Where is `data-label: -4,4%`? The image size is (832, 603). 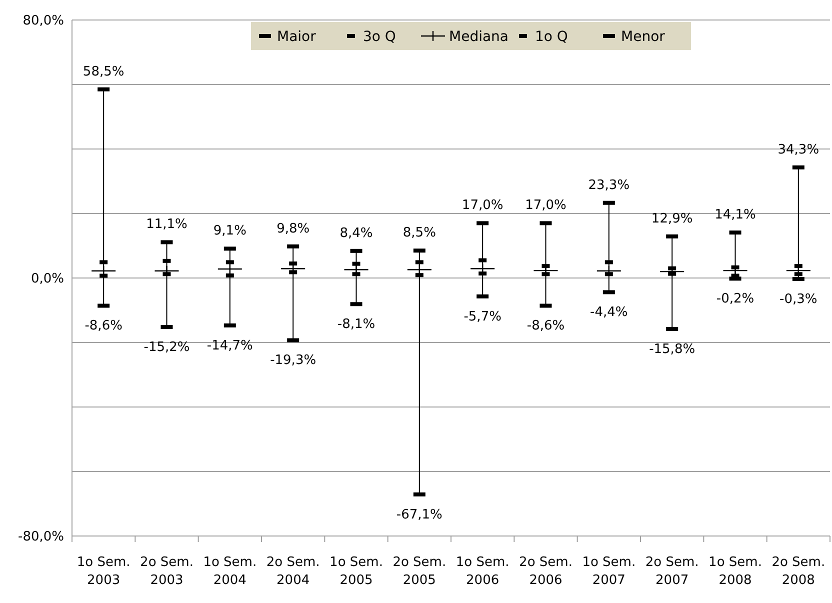 data-label: -4,4% is located at coordinates (609, 312).